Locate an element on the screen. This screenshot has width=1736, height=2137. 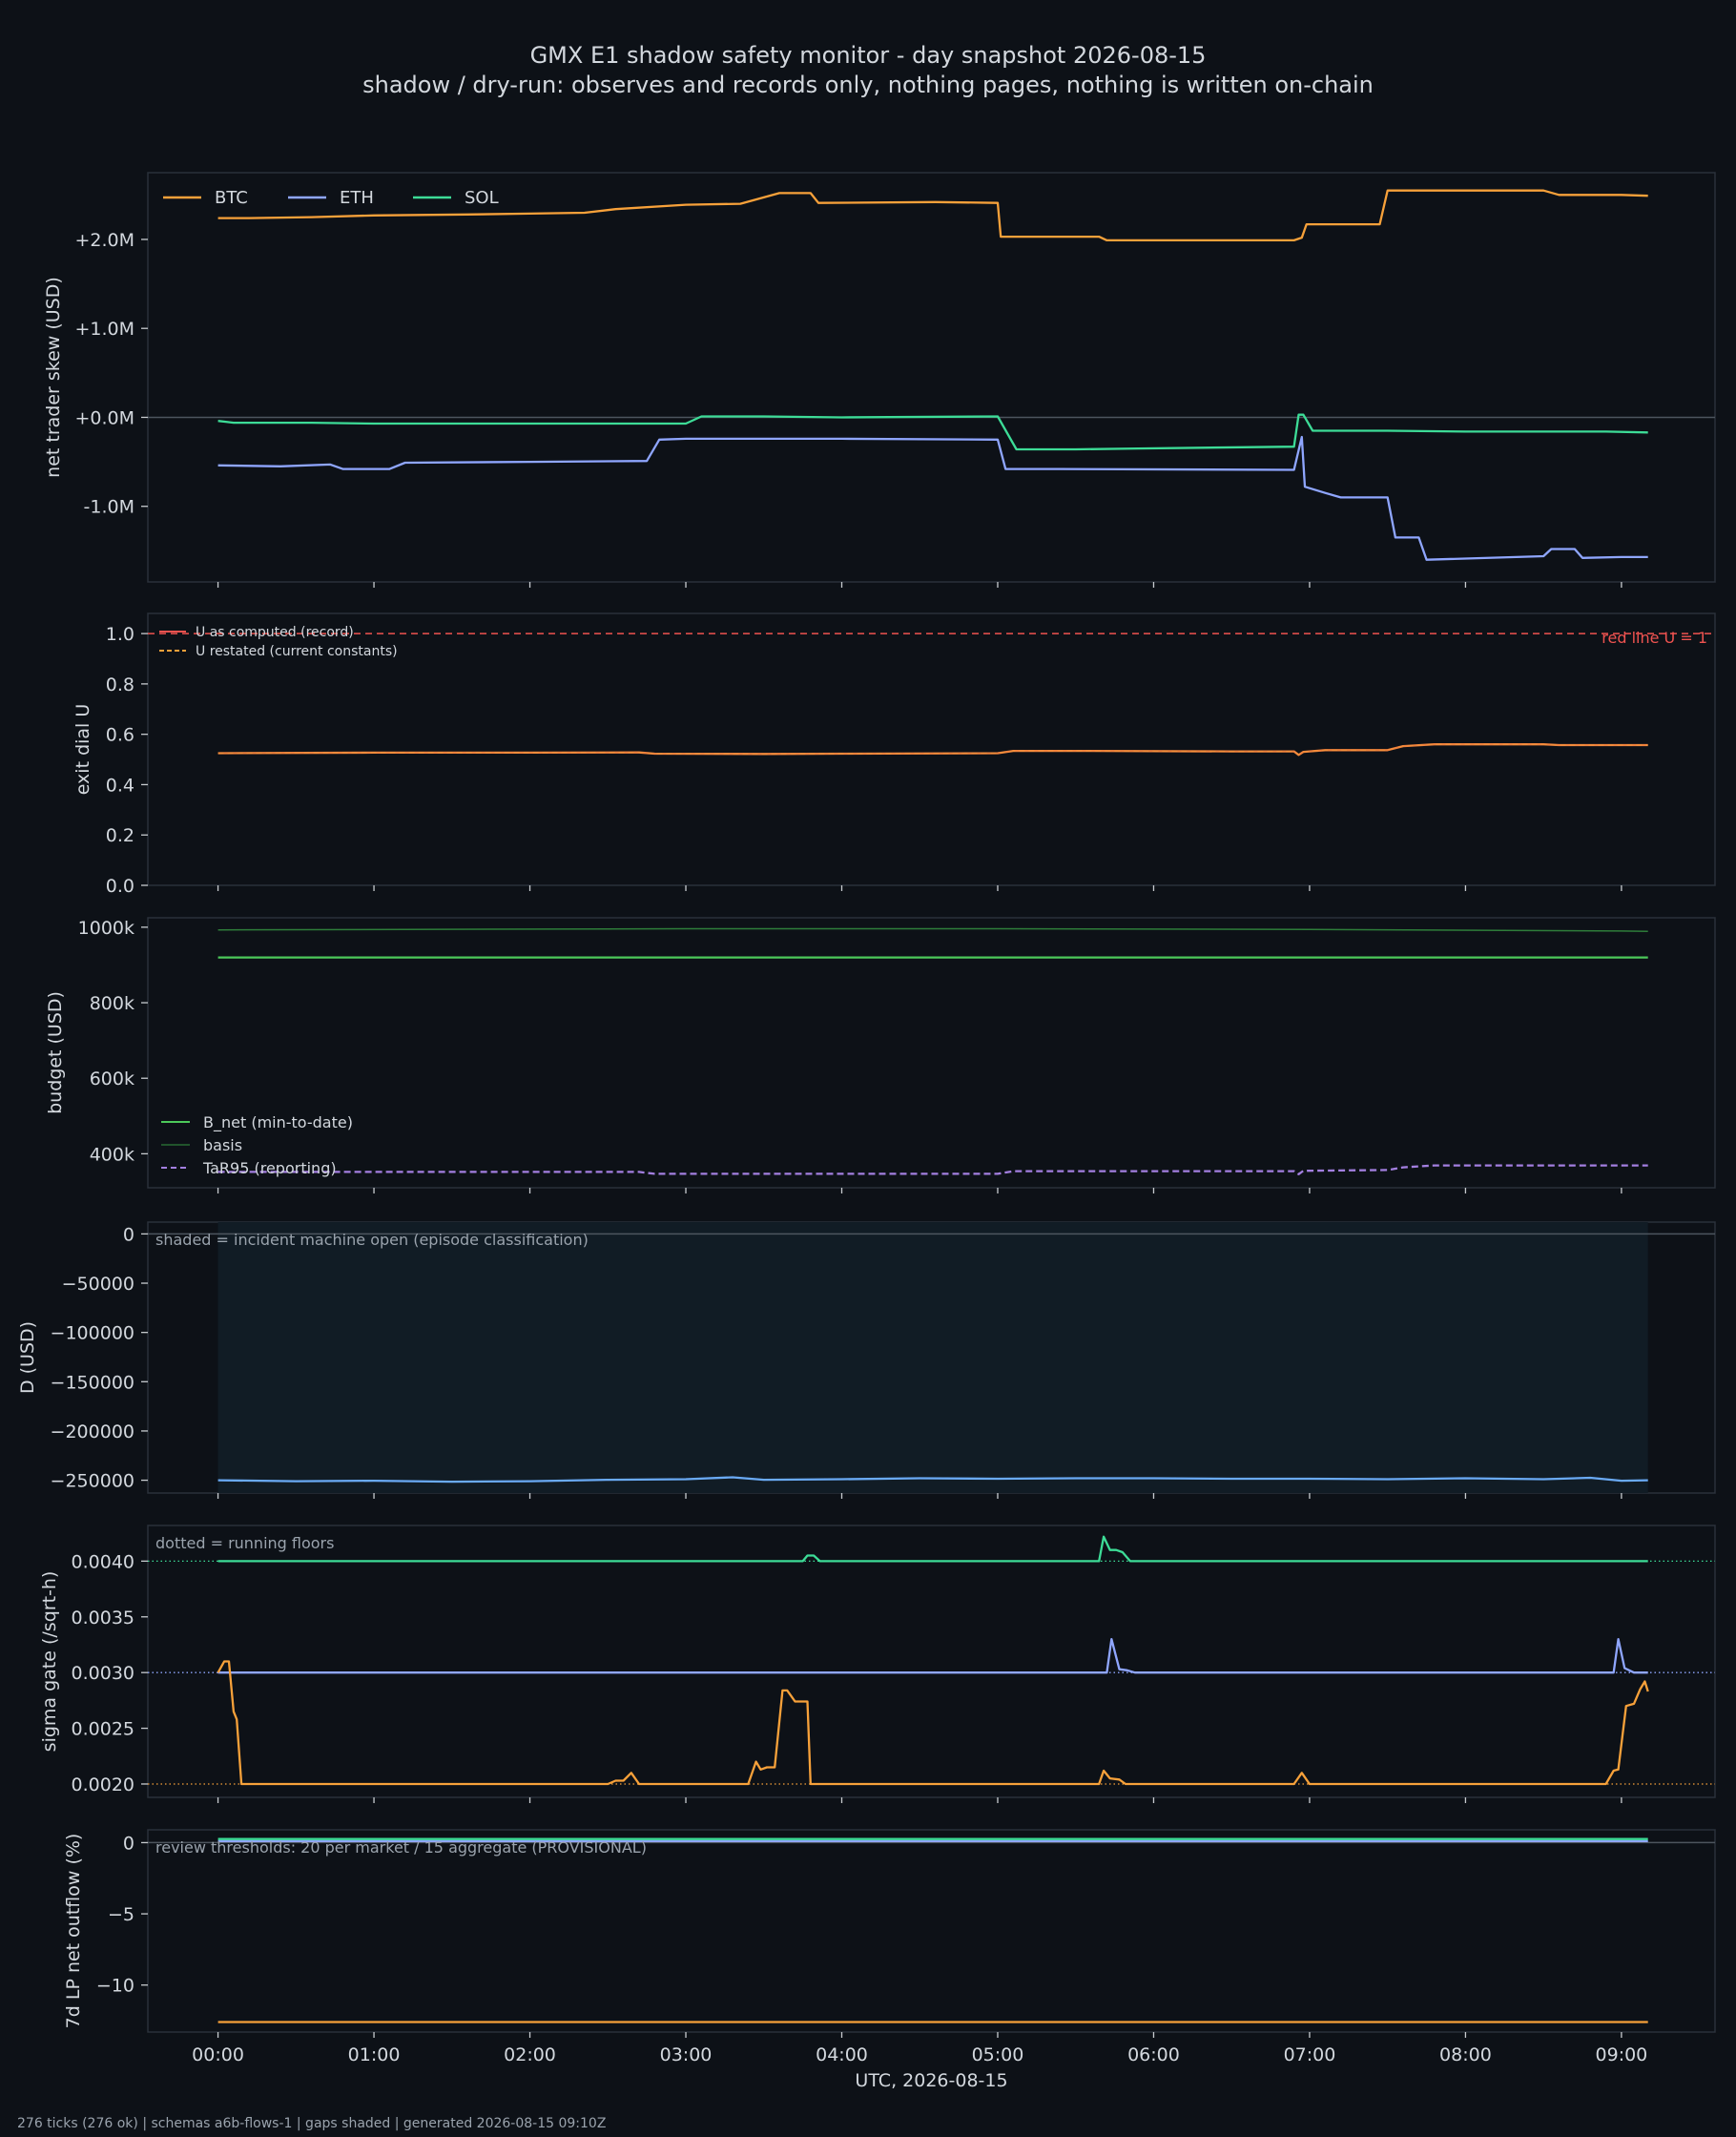
legend-label-u-0: U as computed (record) is located at coordinates (275, 632).